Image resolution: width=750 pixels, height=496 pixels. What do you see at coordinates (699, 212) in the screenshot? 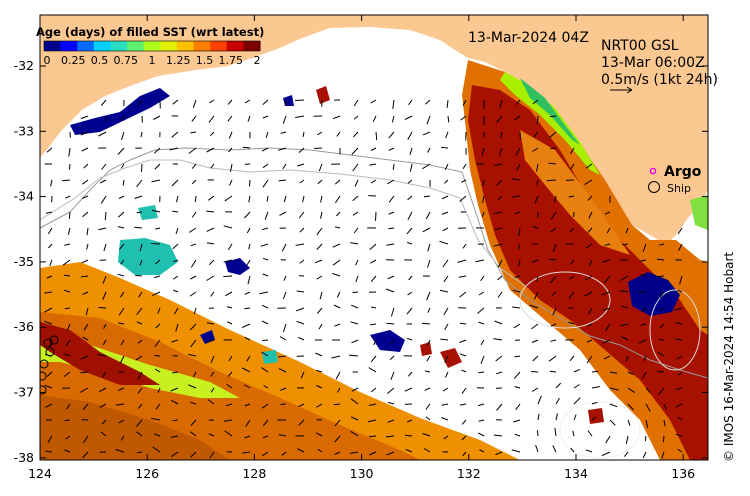
I see `sst-east-green-right` at bounding box center [699, 212].